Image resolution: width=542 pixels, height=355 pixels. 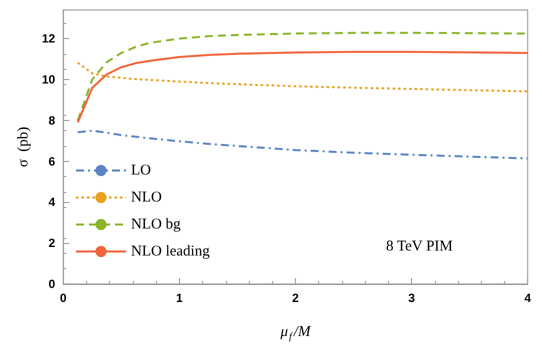 I want to click on x-tick-label: 2, so click(x=296, y=298).